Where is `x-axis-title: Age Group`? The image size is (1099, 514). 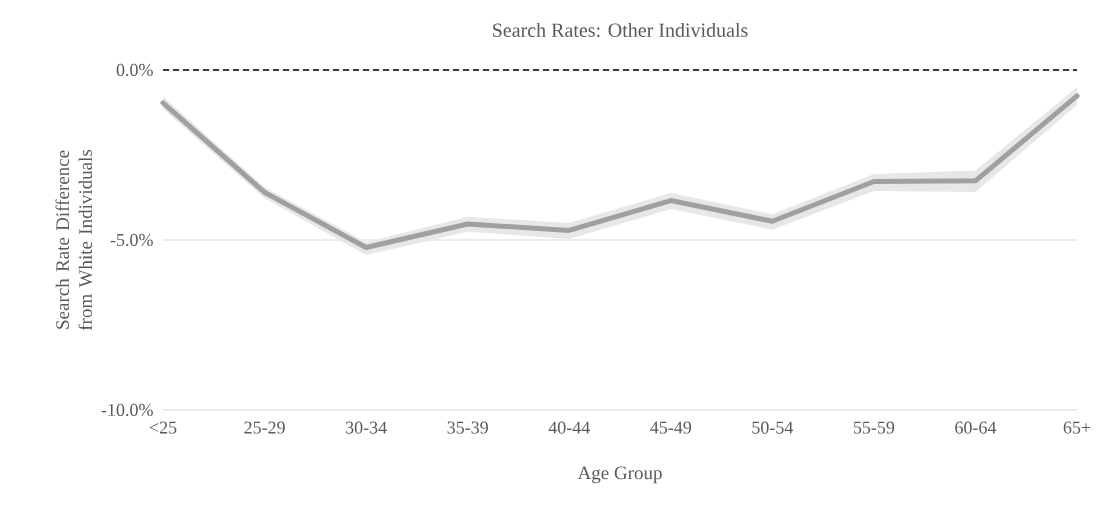
x-axis-title: Age Group is located at coordinates (619, 475).